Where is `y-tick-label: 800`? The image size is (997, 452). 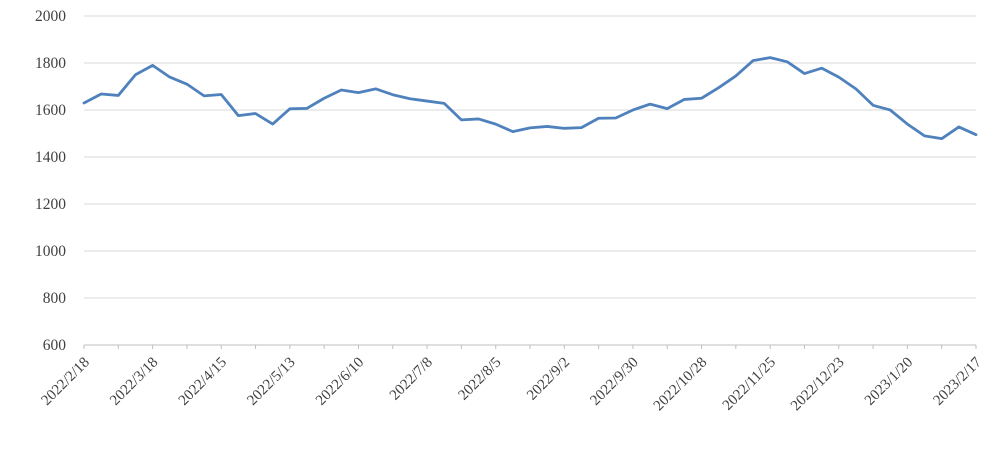
y-tick-label: 800 is located at coordinates (55, 298).